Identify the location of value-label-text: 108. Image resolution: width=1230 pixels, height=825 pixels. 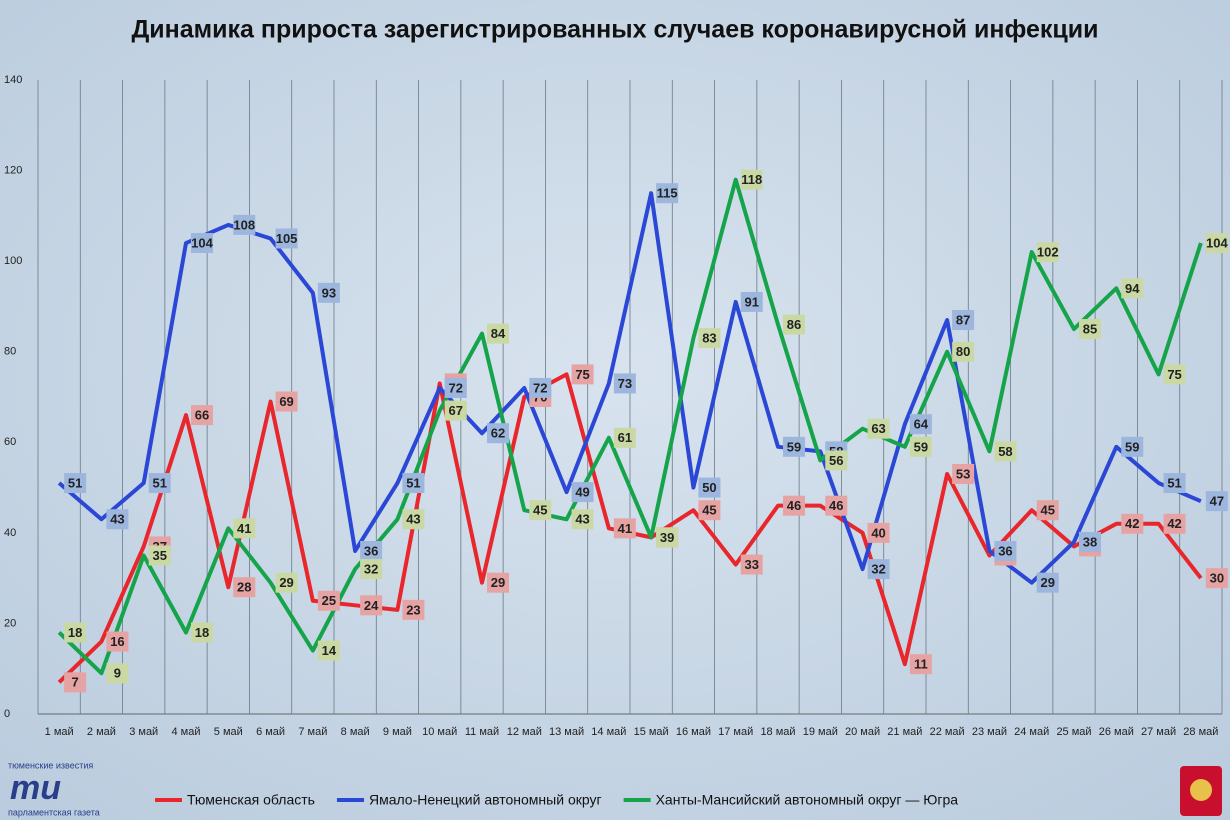
(244, 224).